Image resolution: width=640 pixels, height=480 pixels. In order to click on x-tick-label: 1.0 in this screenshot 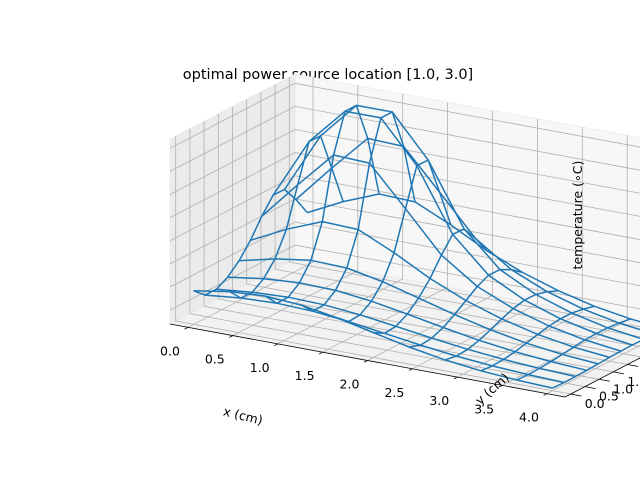, I will do `click(260, 367)`.